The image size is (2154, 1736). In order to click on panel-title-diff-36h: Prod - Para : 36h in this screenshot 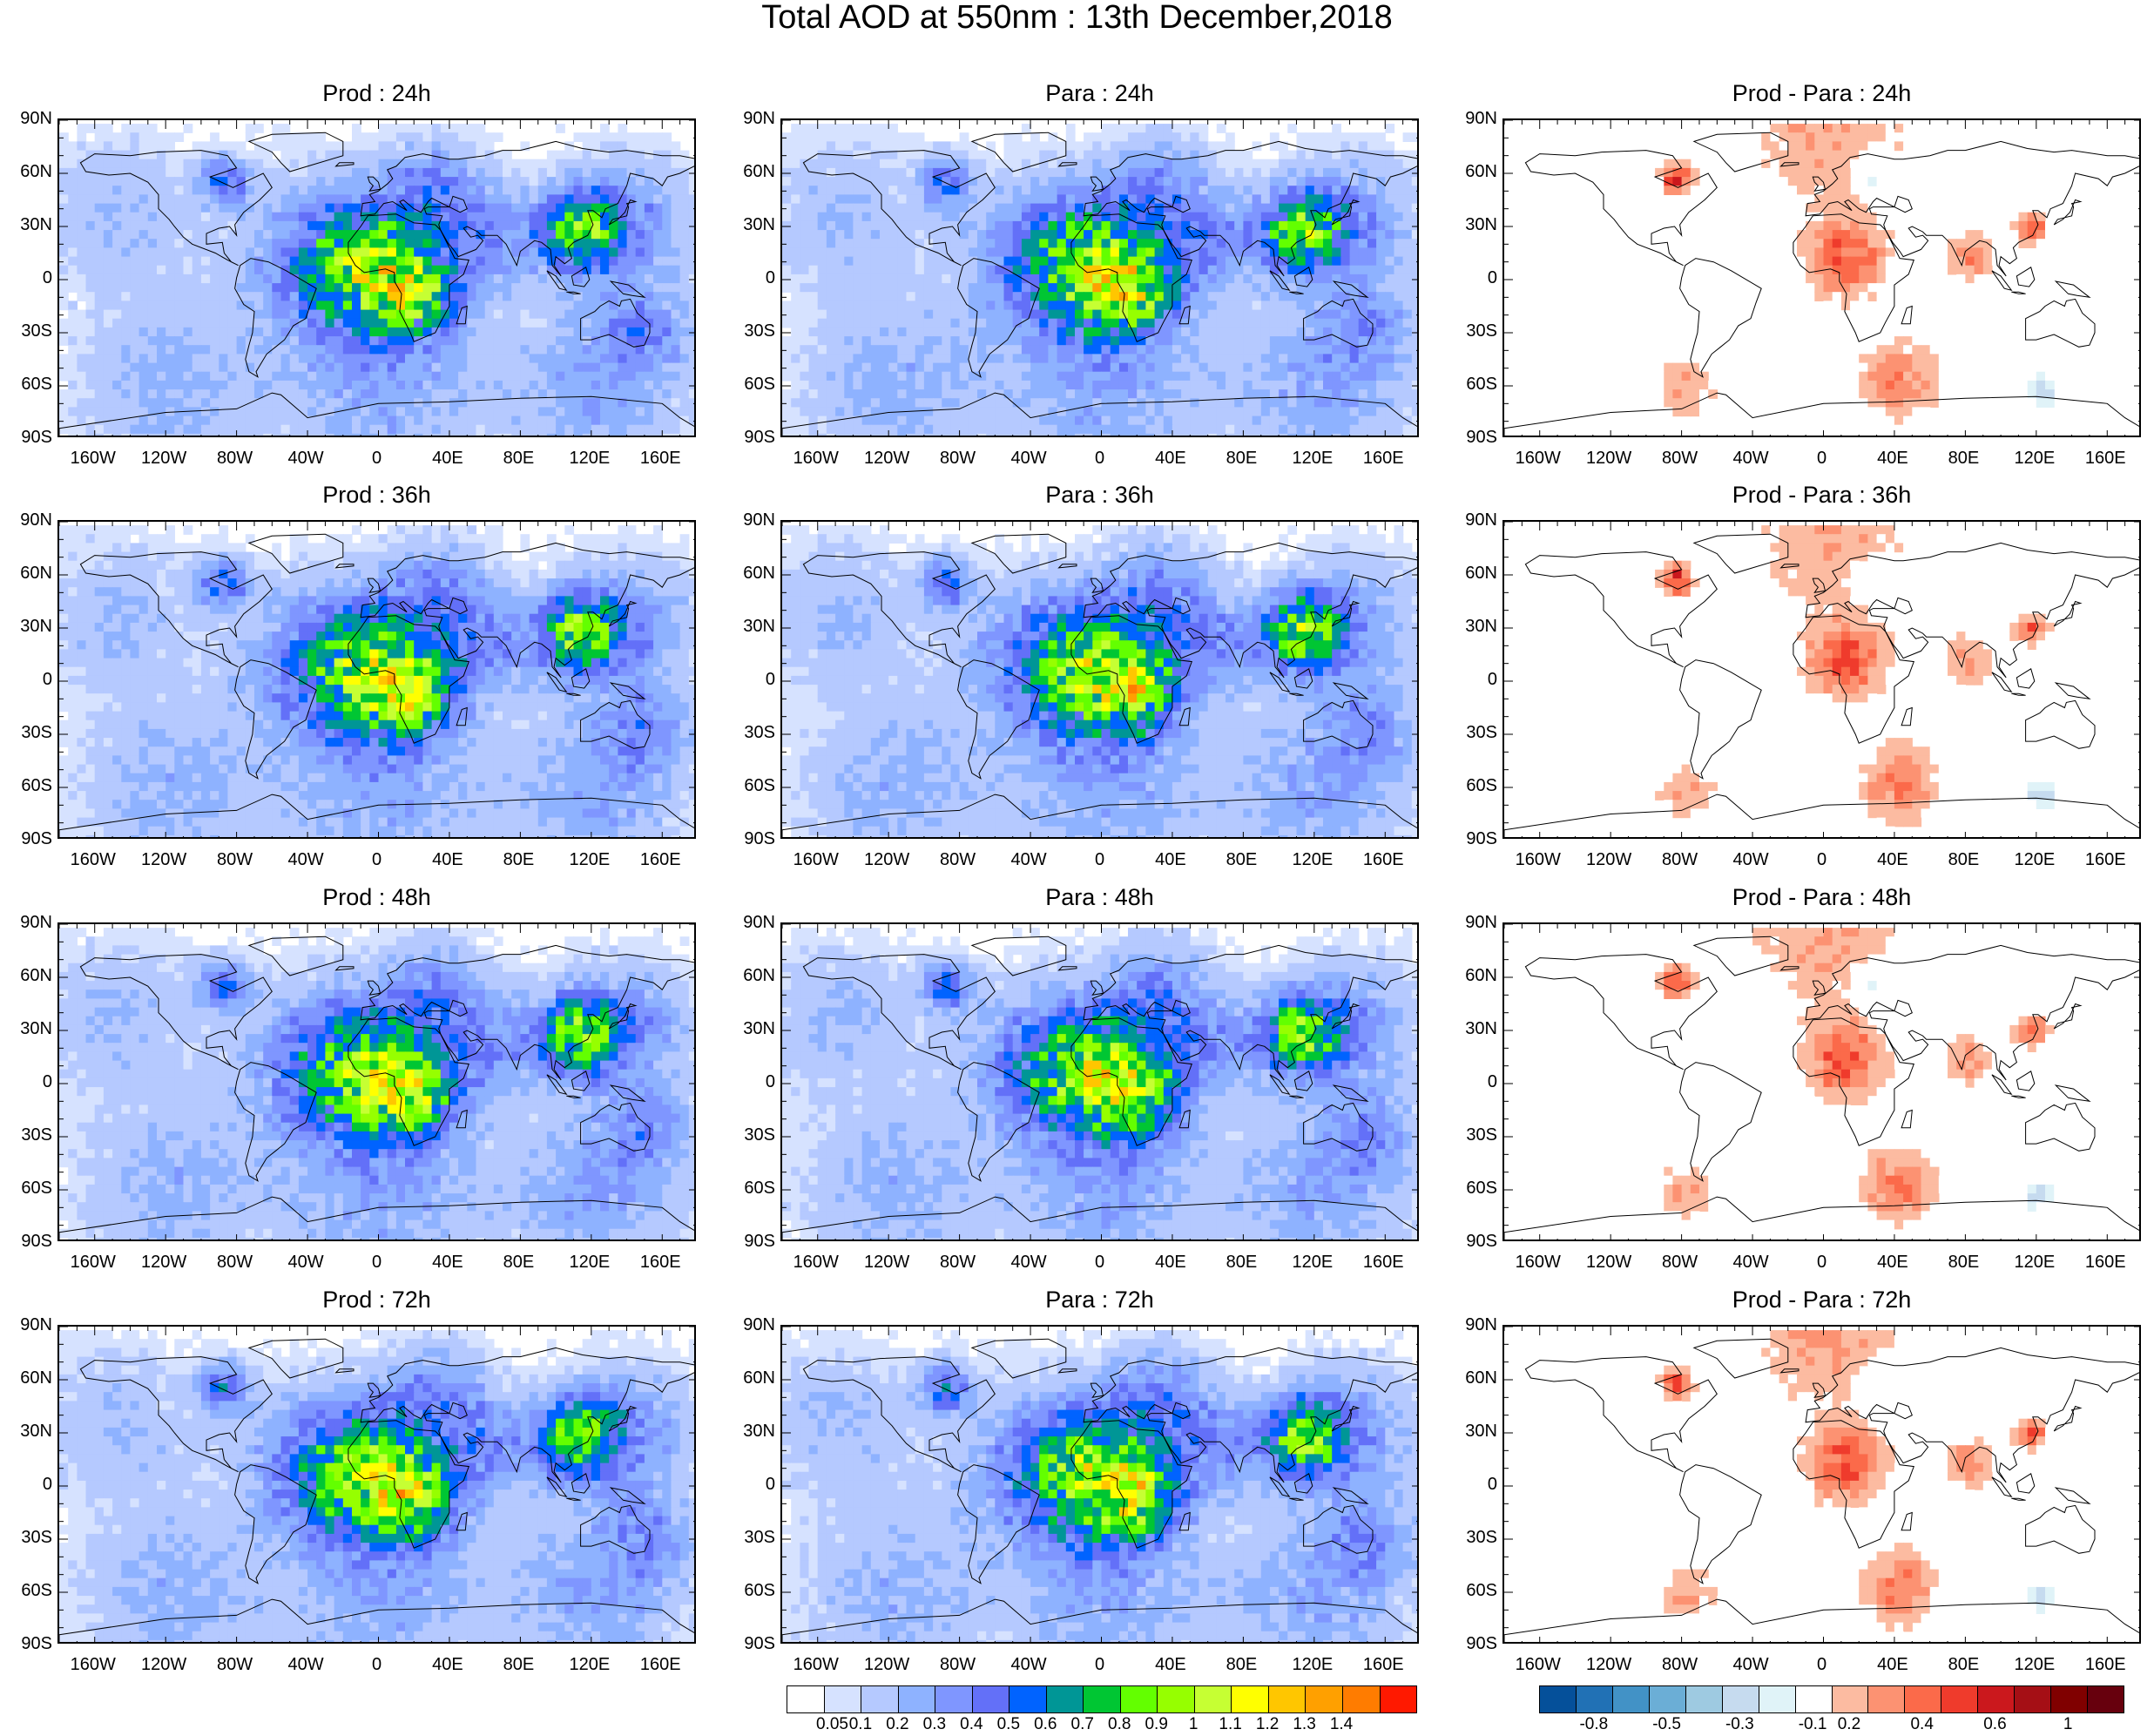, I will do `click(1821, 495)`.